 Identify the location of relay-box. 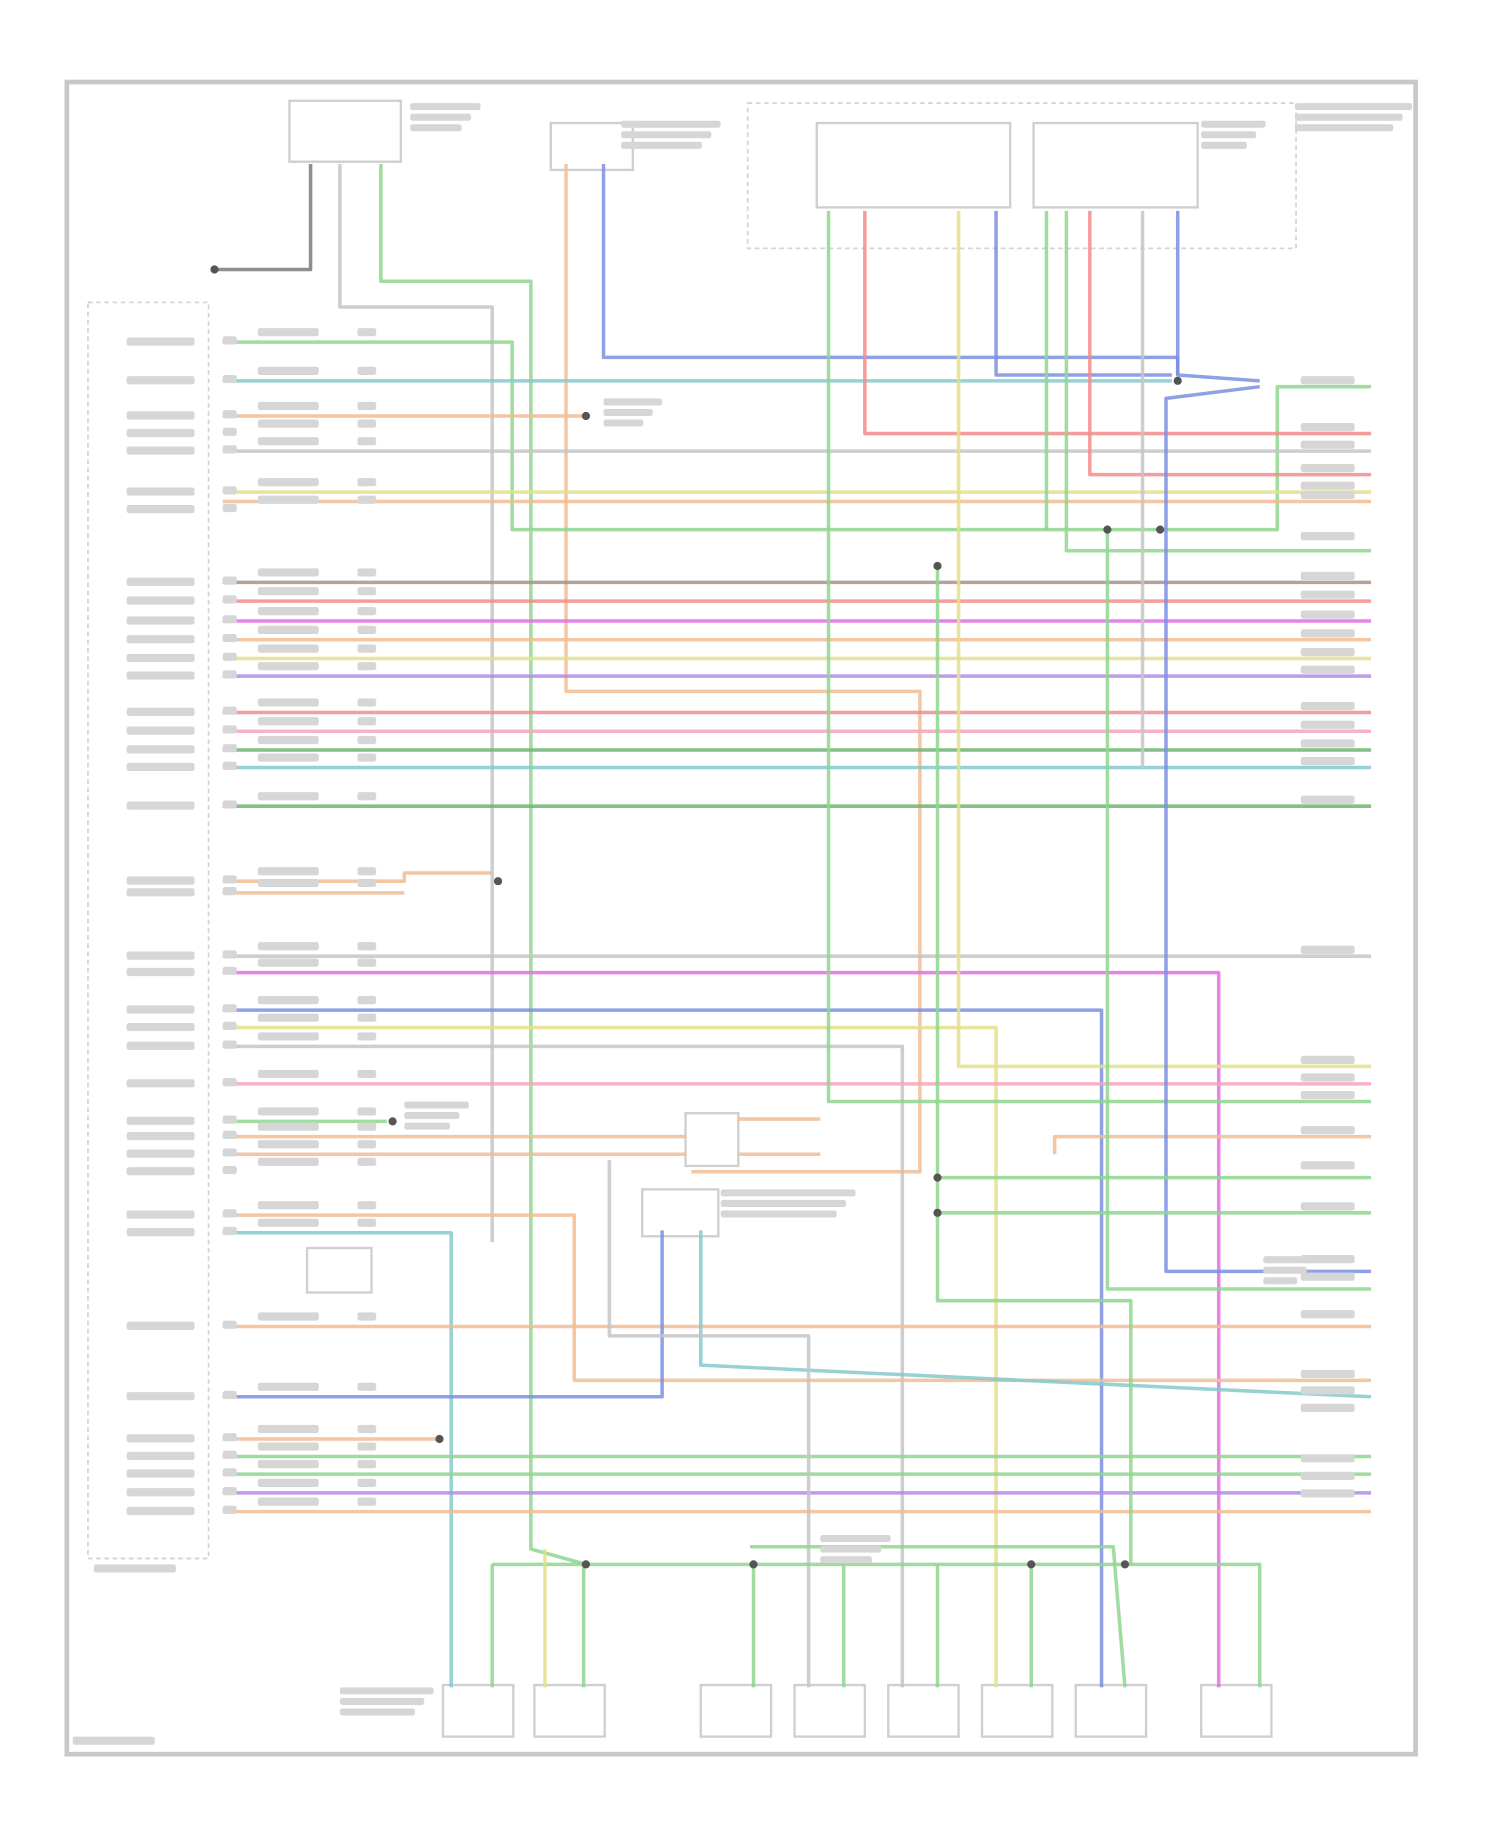
(1115, 165).